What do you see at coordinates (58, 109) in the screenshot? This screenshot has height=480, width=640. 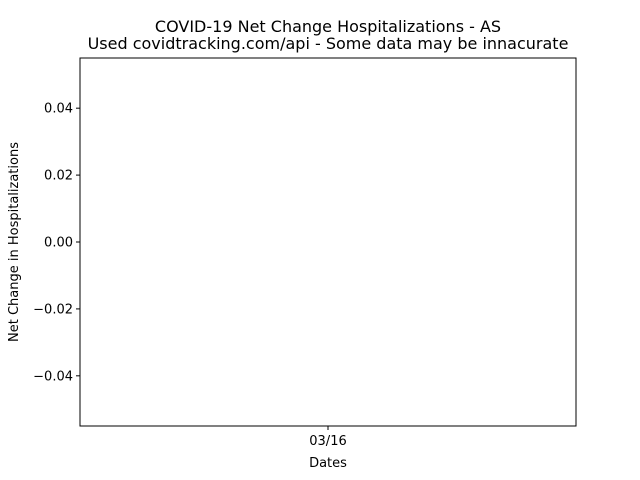 I see `y-tick-label: 0.04` at bounding box center [58, 109].